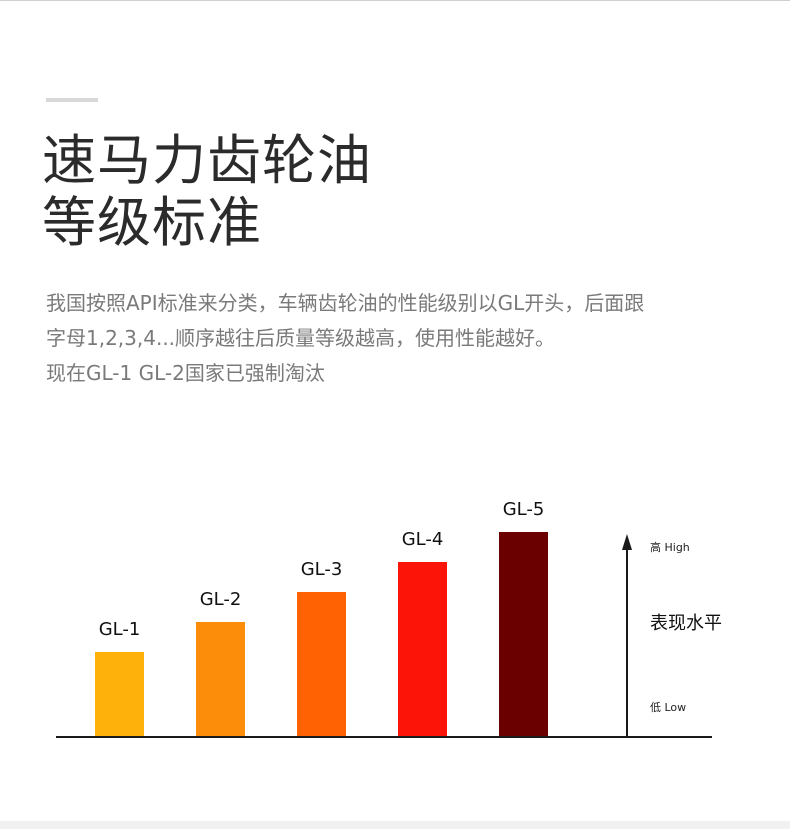 This screenshot has width=790, height=829. What do you see at coordinates (322, 569) in the screenshot?
I see `bar-label-gl-3: GL-3` at bounding box center [322, 569].